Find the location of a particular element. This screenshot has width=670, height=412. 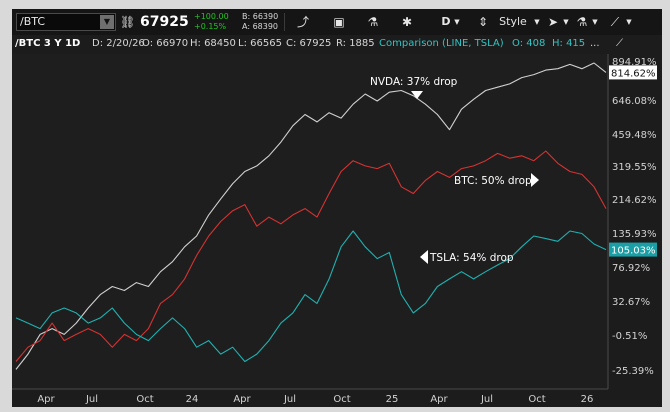

y-tick-label: 894.91% is located at coordinates (634, 62).